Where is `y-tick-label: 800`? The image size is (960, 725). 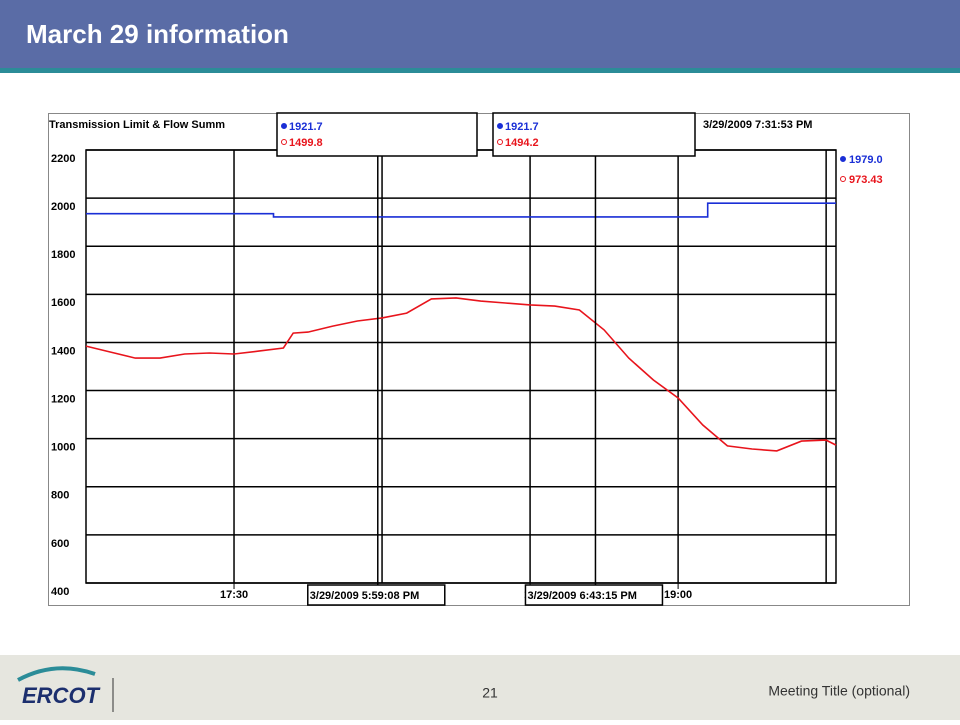
y-tick-label: 800 is located at coordinates (60, 496).